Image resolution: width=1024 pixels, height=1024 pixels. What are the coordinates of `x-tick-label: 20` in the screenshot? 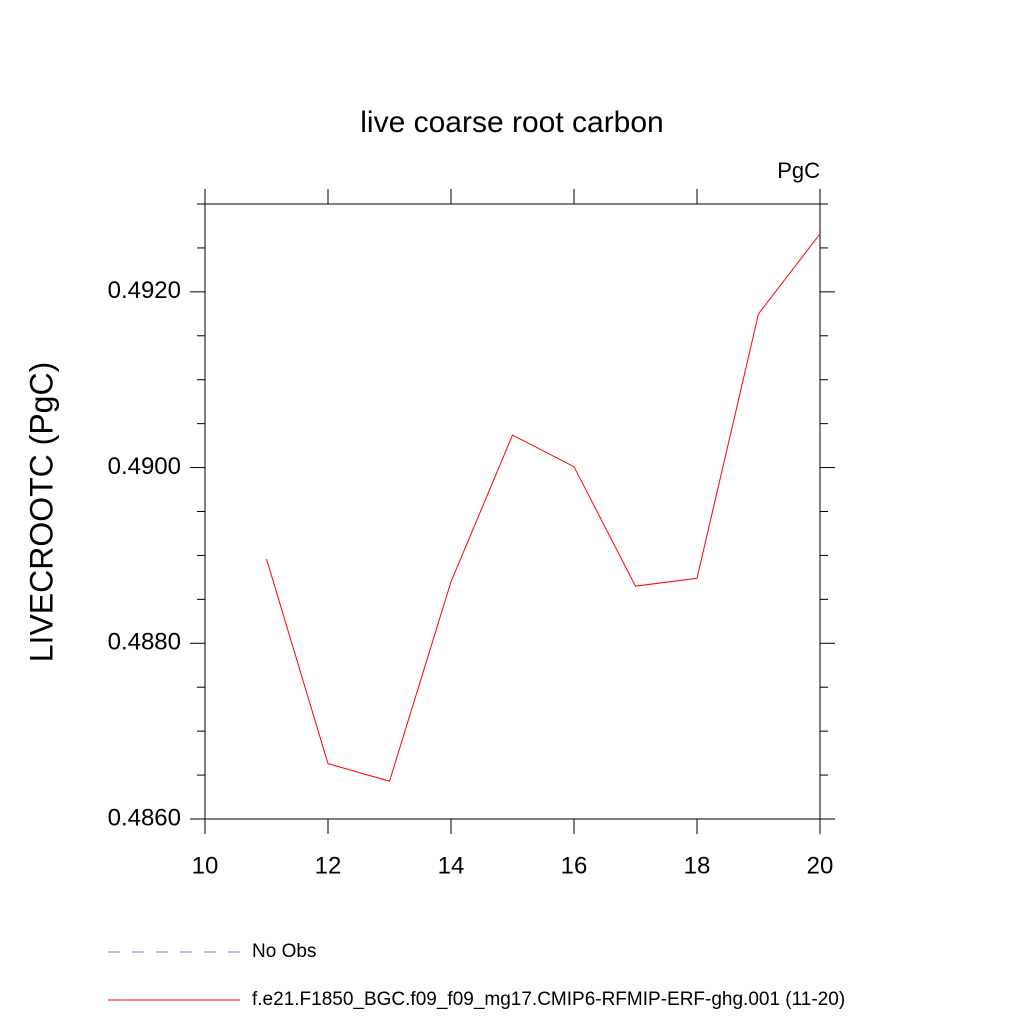 It's located at (820, 865).